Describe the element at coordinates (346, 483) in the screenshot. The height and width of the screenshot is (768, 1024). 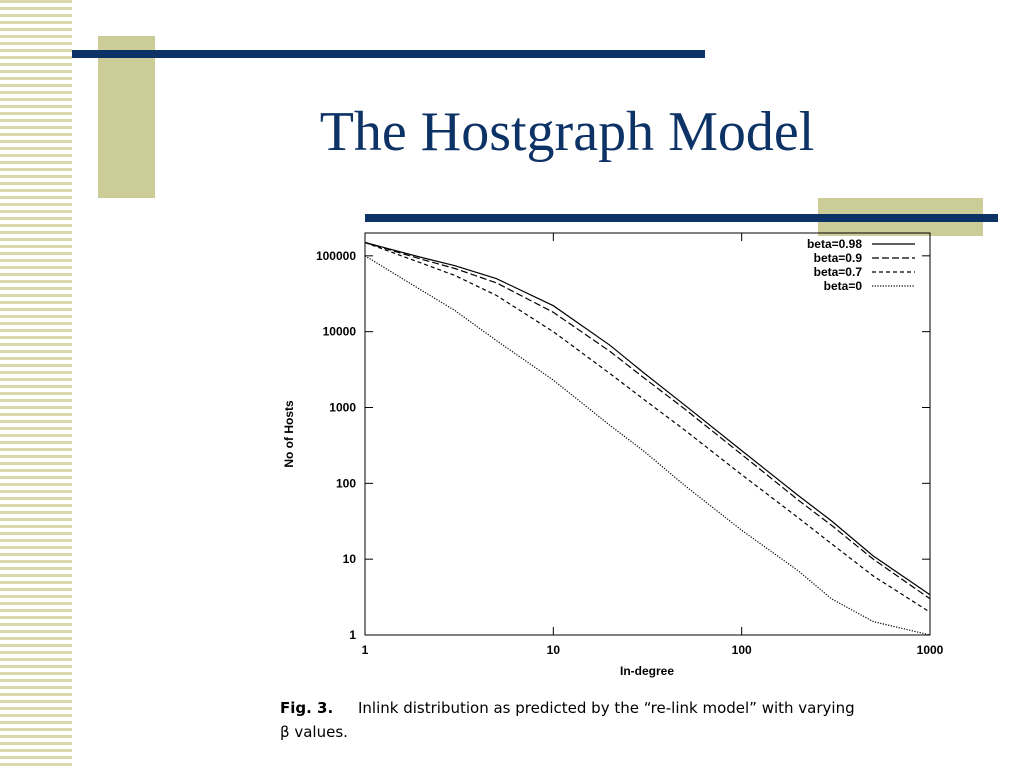
I see `y-tick-label: 100` at that location.